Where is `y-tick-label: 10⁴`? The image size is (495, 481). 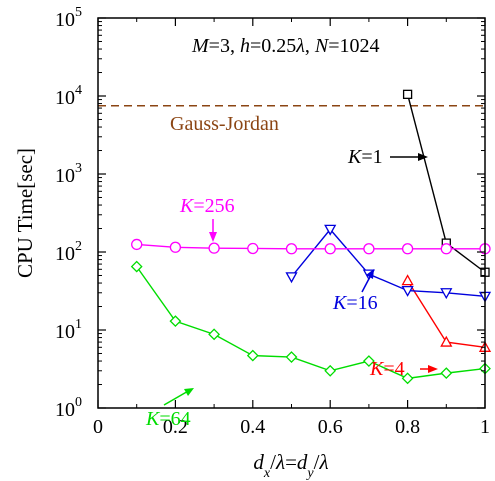 y-tick-label: 10⁴ is located at coordinates (68, 96).